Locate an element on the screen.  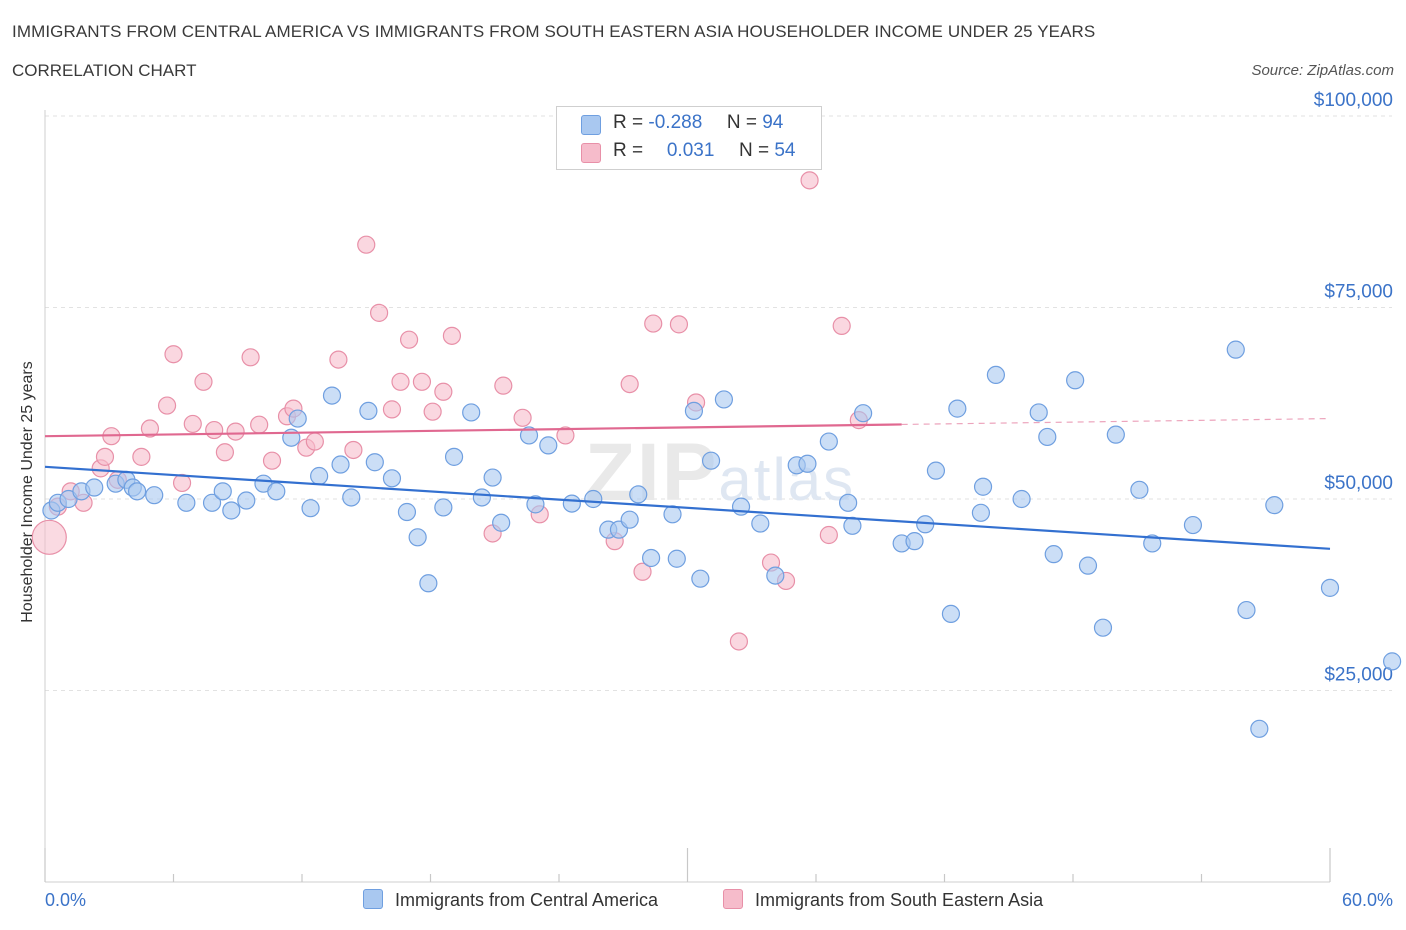
blue-n-value: 94 is located at coordinates (773, 122).